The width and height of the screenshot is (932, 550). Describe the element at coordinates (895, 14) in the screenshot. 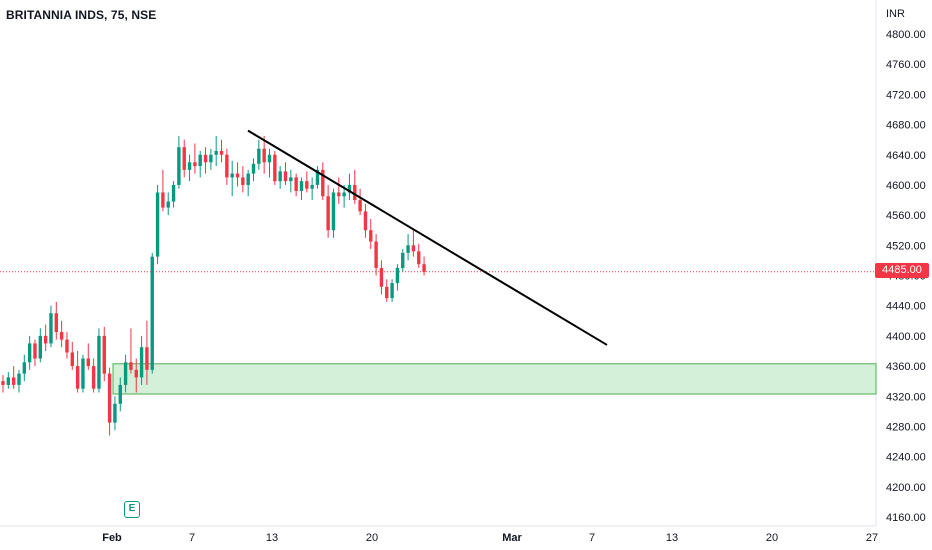

I see `currency-label: INR` at that location.